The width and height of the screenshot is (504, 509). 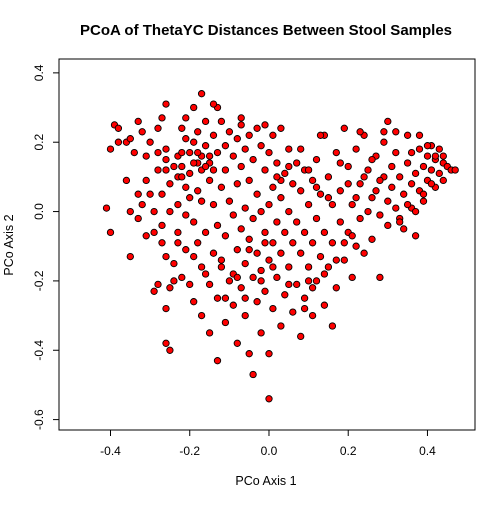 What do you see at coordinates (39, 72) in the screenshot?
I see `y-tick-label: 0.4` at bounding box center [39, 72].